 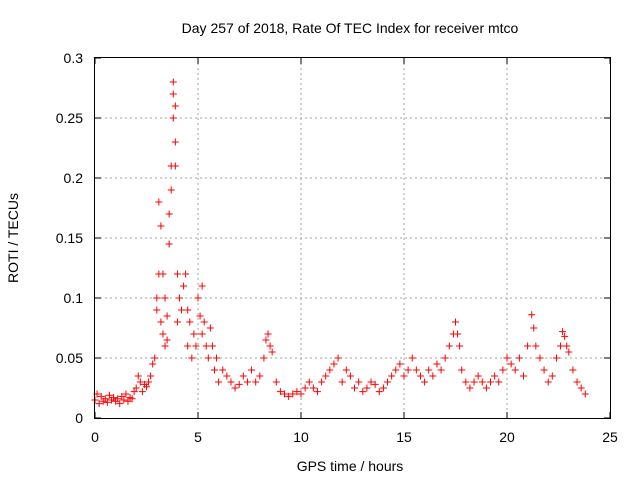 What do you see at coordinates (610, 437) in the screenshot?
I see `x-tick-label: 25` at bounding box center [610, 437].